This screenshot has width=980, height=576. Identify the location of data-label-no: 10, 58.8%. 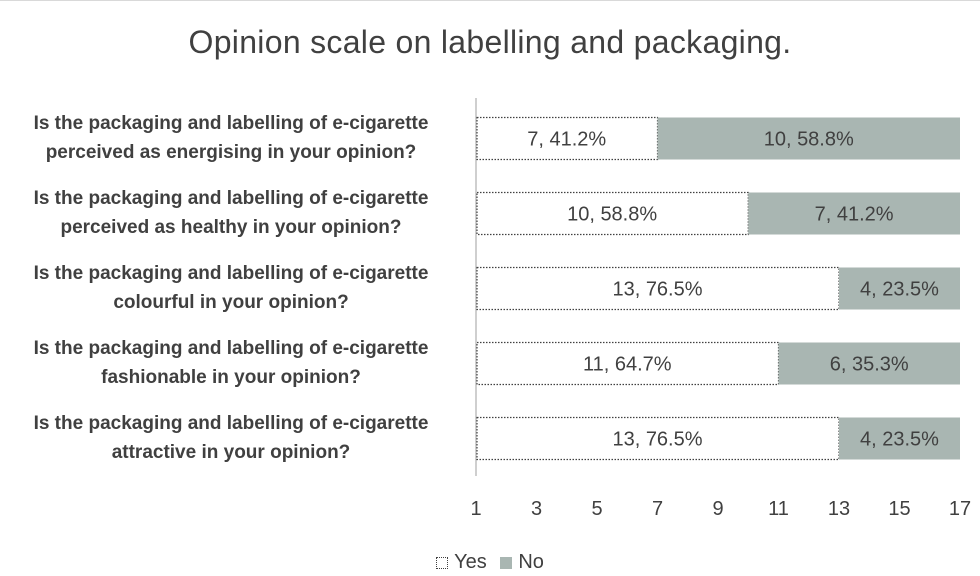
(809, 140).